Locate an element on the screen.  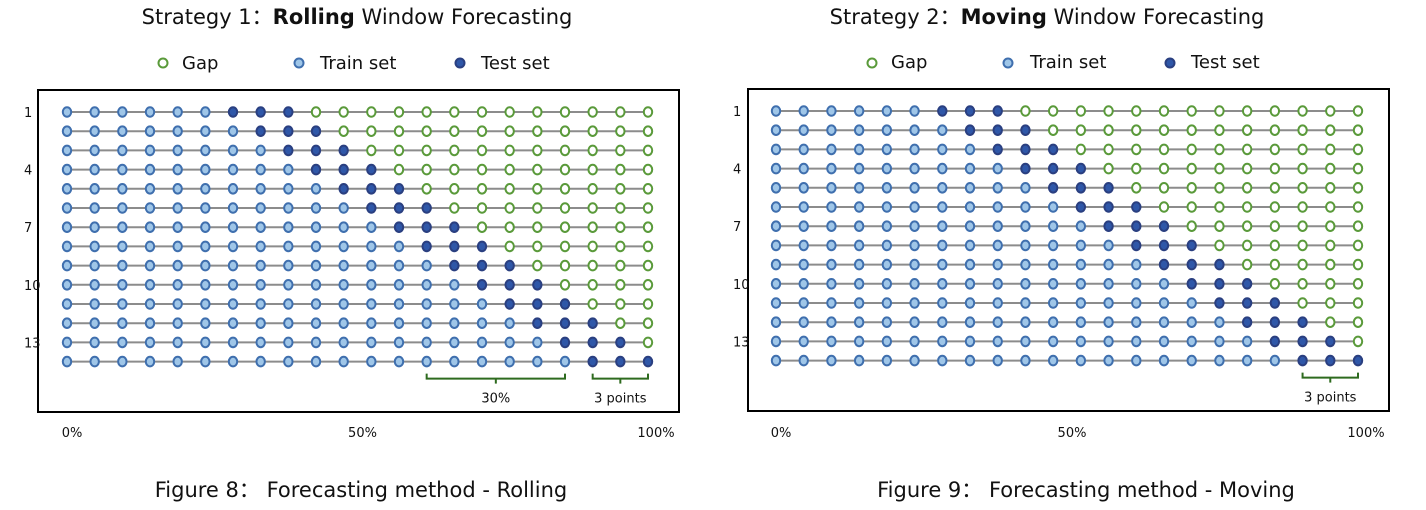
annotations-rolling: 30% 3 points is located at coordinates (537, 390).